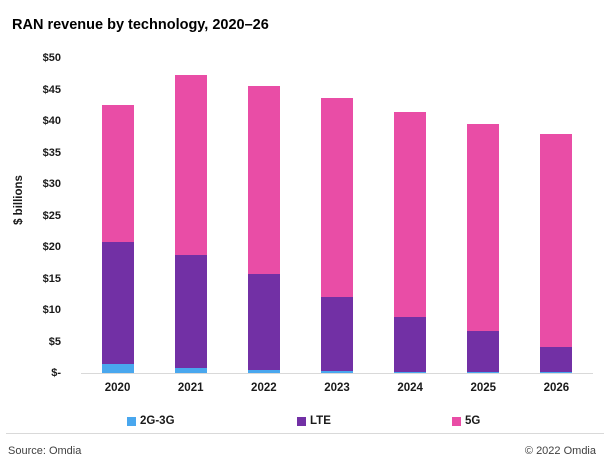  Describe the element at coordinates (483, 352) in the screenshot. I see `bar-segment-lte-2025` at that location.